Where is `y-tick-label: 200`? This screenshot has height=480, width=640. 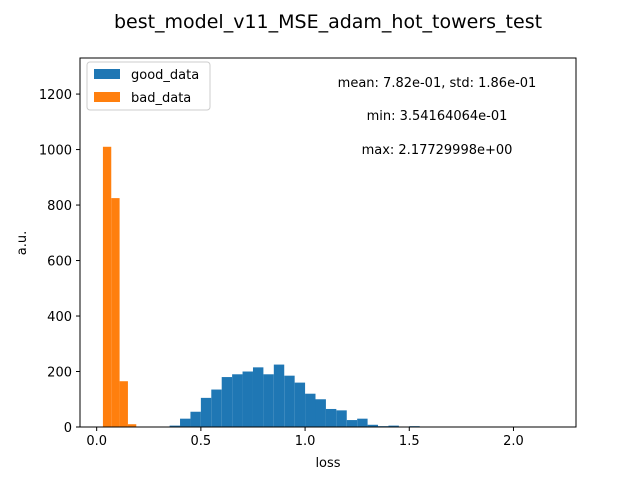 y-tick-label: 200 is located at coordinates (59, 373).